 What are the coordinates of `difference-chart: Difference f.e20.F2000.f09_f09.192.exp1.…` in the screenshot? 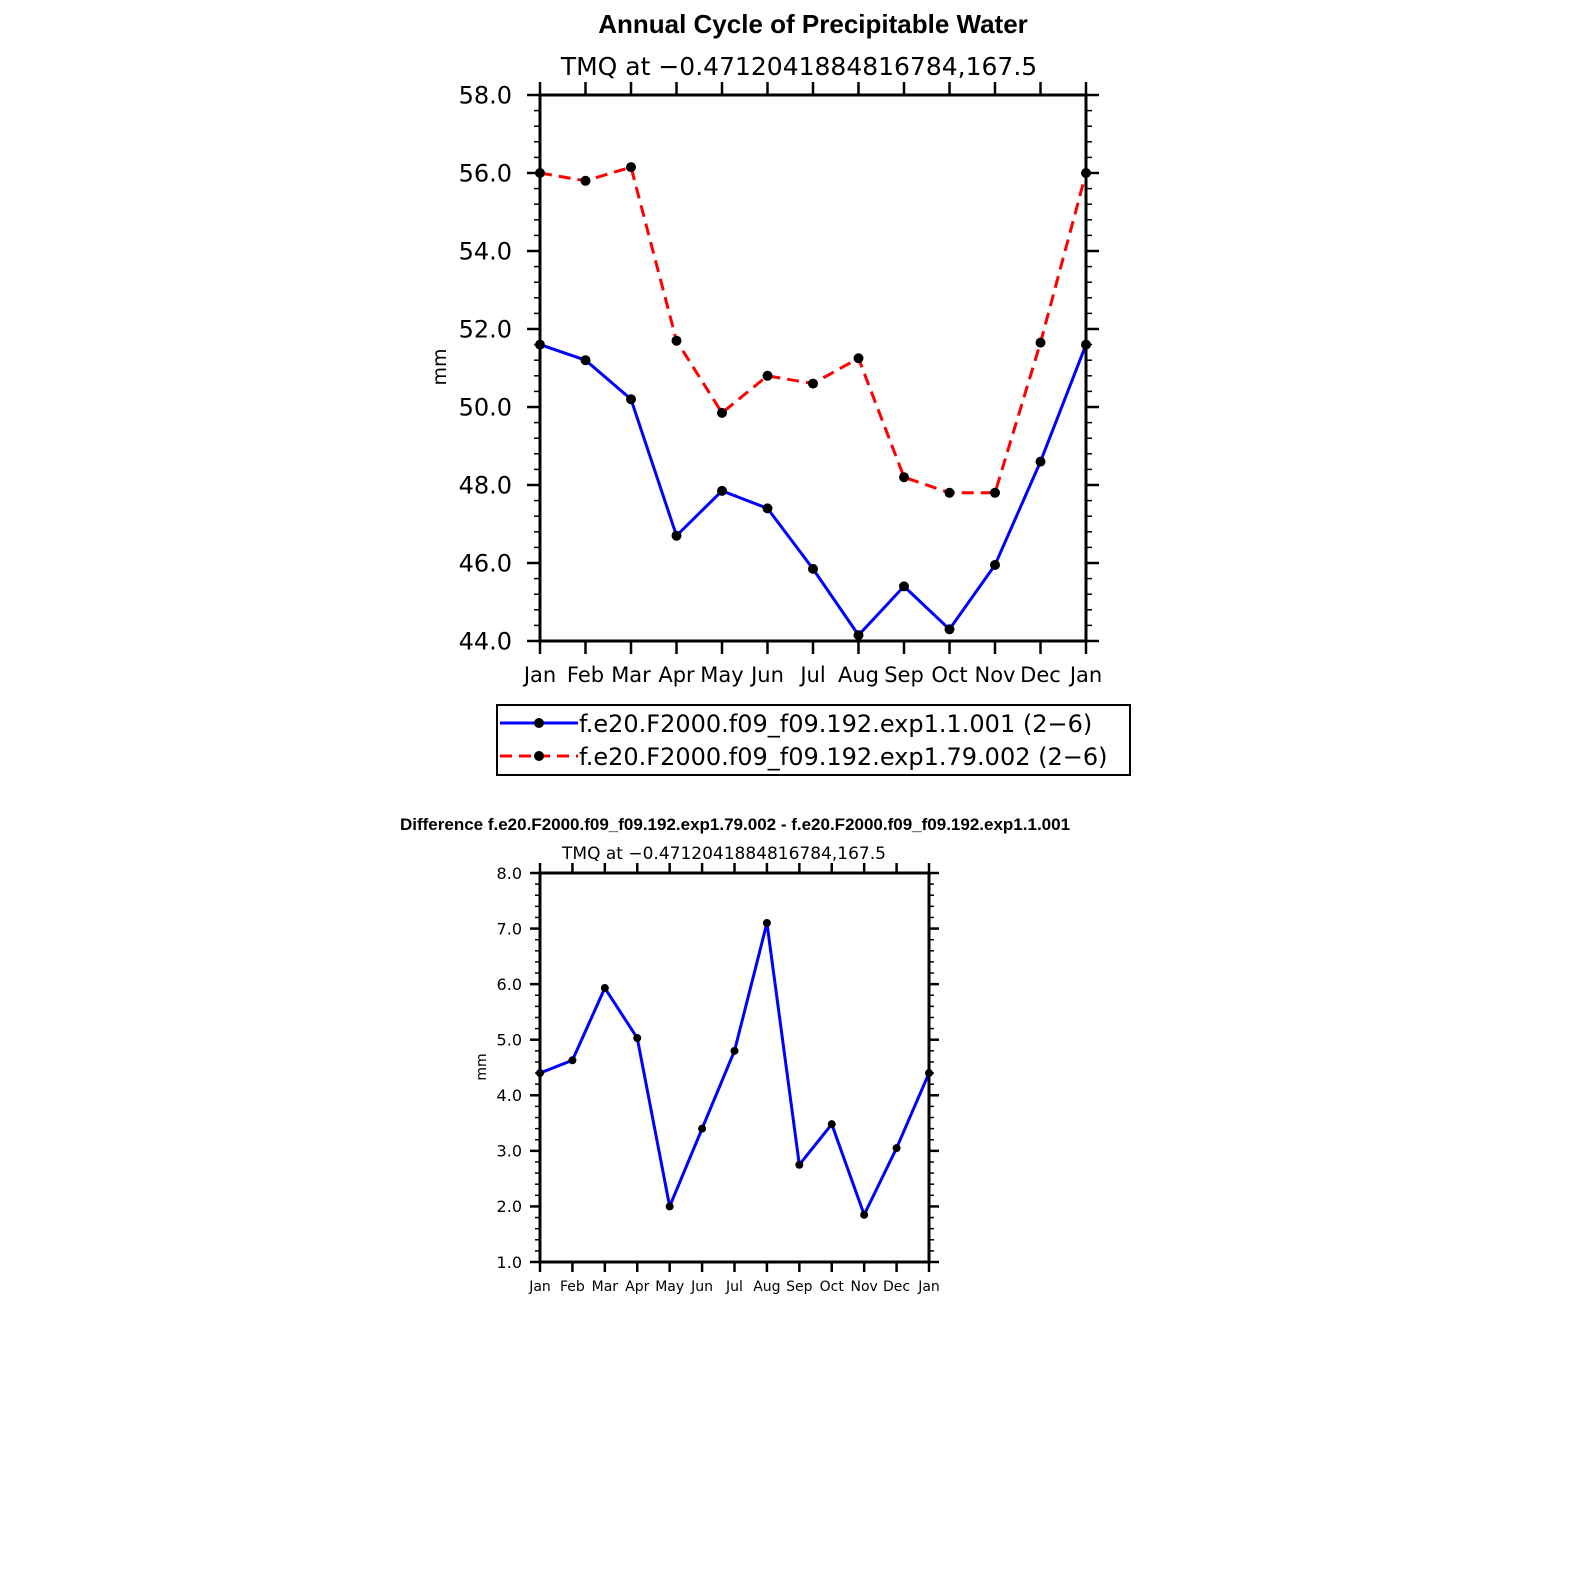 It's located at (735, 1055).